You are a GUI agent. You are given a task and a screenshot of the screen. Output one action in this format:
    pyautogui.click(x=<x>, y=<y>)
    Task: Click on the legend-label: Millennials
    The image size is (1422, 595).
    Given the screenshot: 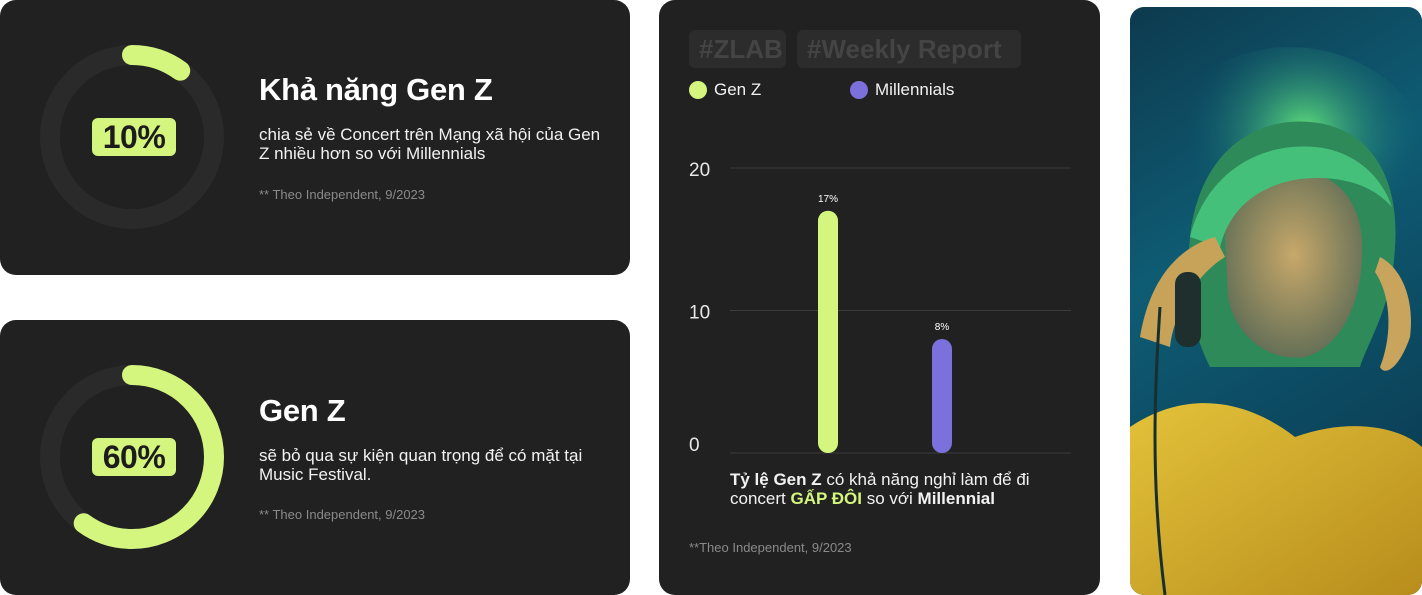 What is the action you would take?
    pyautogui.click(x=915, y=89)
    